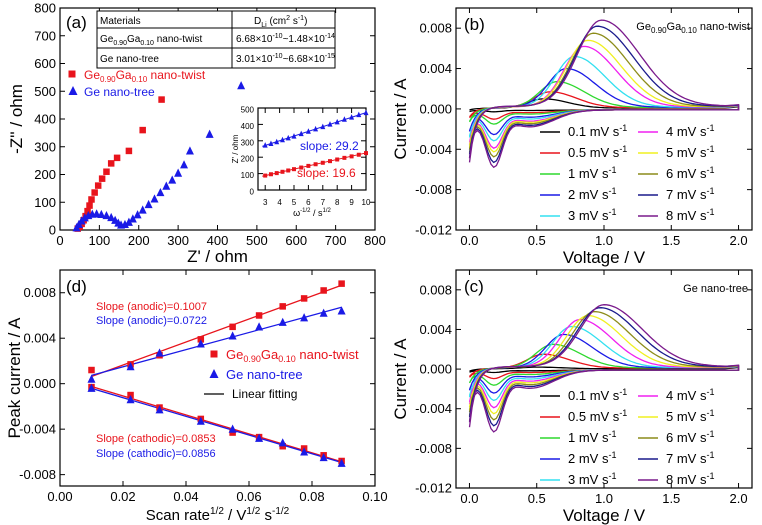 The width and height of the screenshot is (762, 525). Describe the element at coordinates (296, 213) in the screenshot. I see `label-part: ω` at that location.